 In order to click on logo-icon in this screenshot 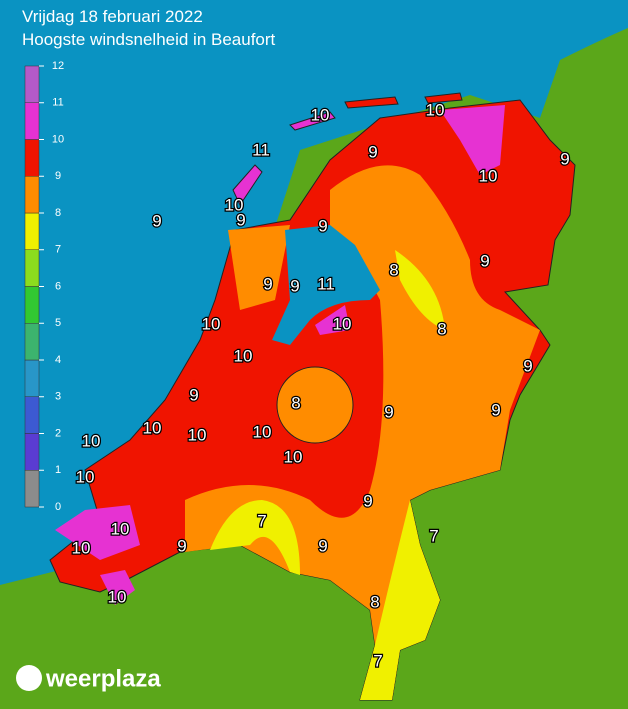, I will do `click(29, 678)`.